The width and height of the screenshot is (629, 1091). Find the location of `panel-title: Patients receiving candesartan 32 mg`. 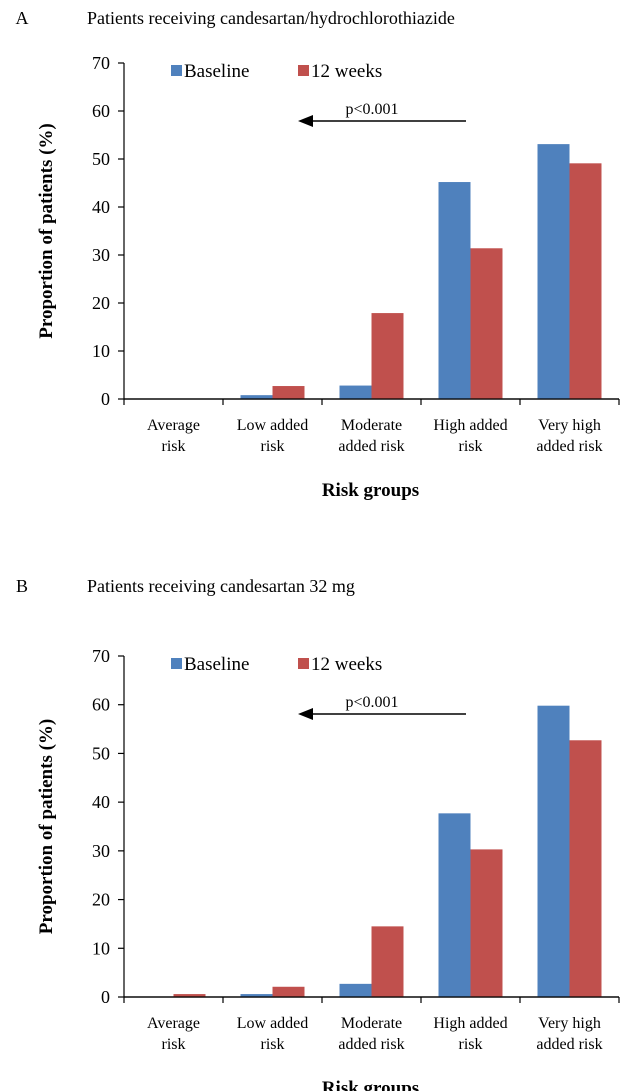

panel-title: Patients receiving candesartan 32 mg is located at coordinates (221, 586).